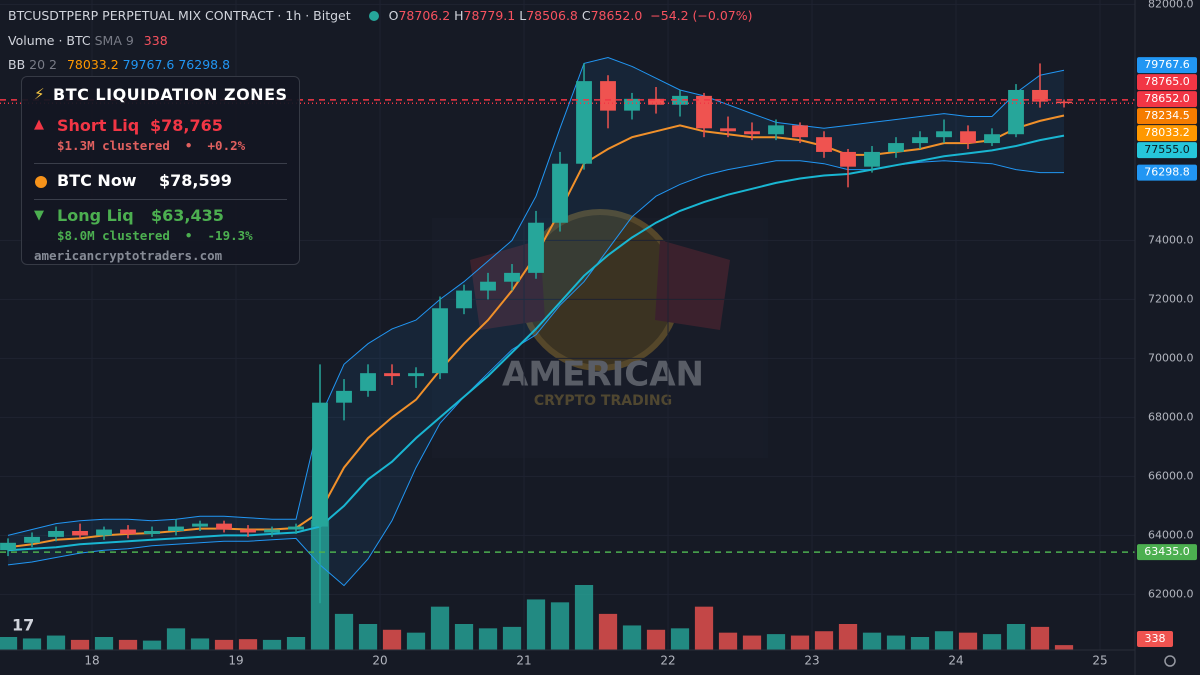 This screenshot has width=1200, height=675. I want to click on y-tick-label: 64000.0, so click(1171, 534).